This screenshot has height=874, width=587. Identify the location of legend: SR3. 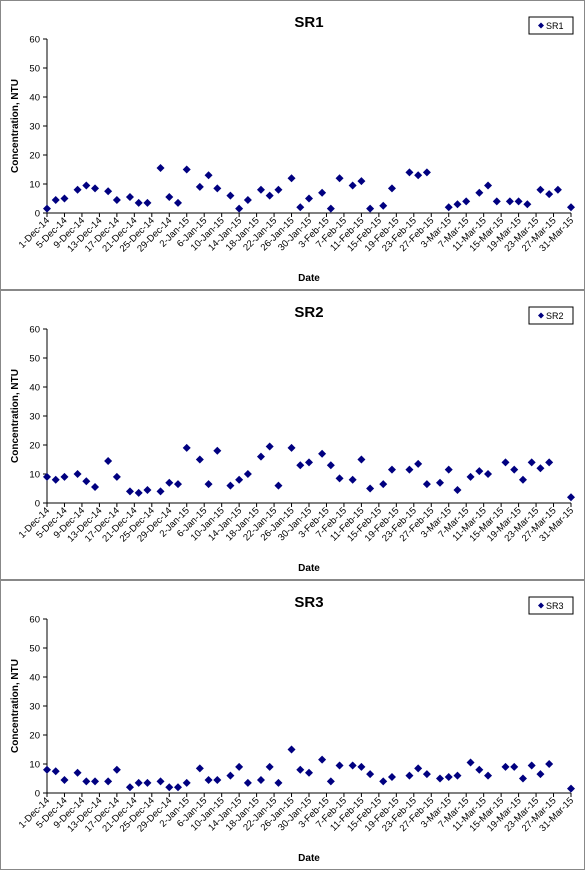
(551, 605).